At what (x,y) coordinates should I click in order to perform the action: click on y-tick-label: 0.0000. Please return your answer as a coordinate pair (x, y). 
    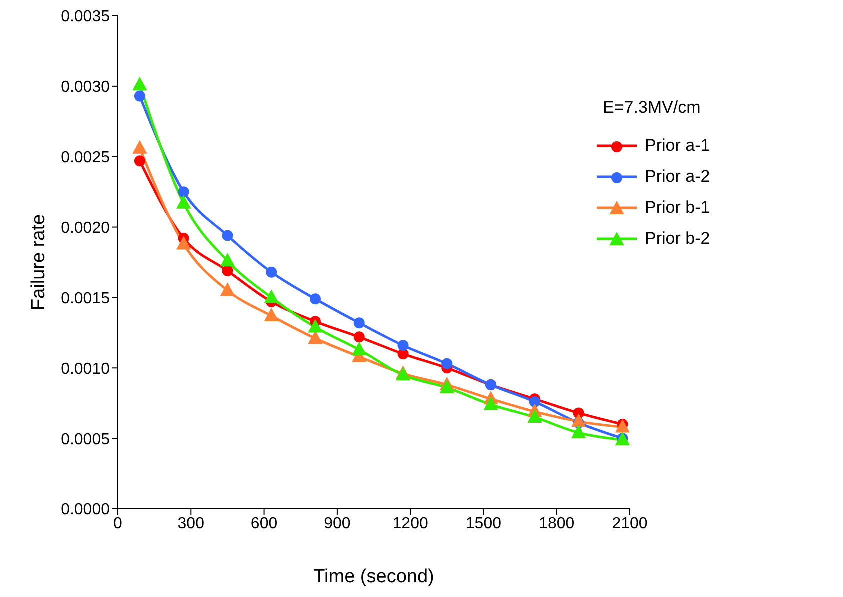
    Looking at the image, I should click on (85, 510).